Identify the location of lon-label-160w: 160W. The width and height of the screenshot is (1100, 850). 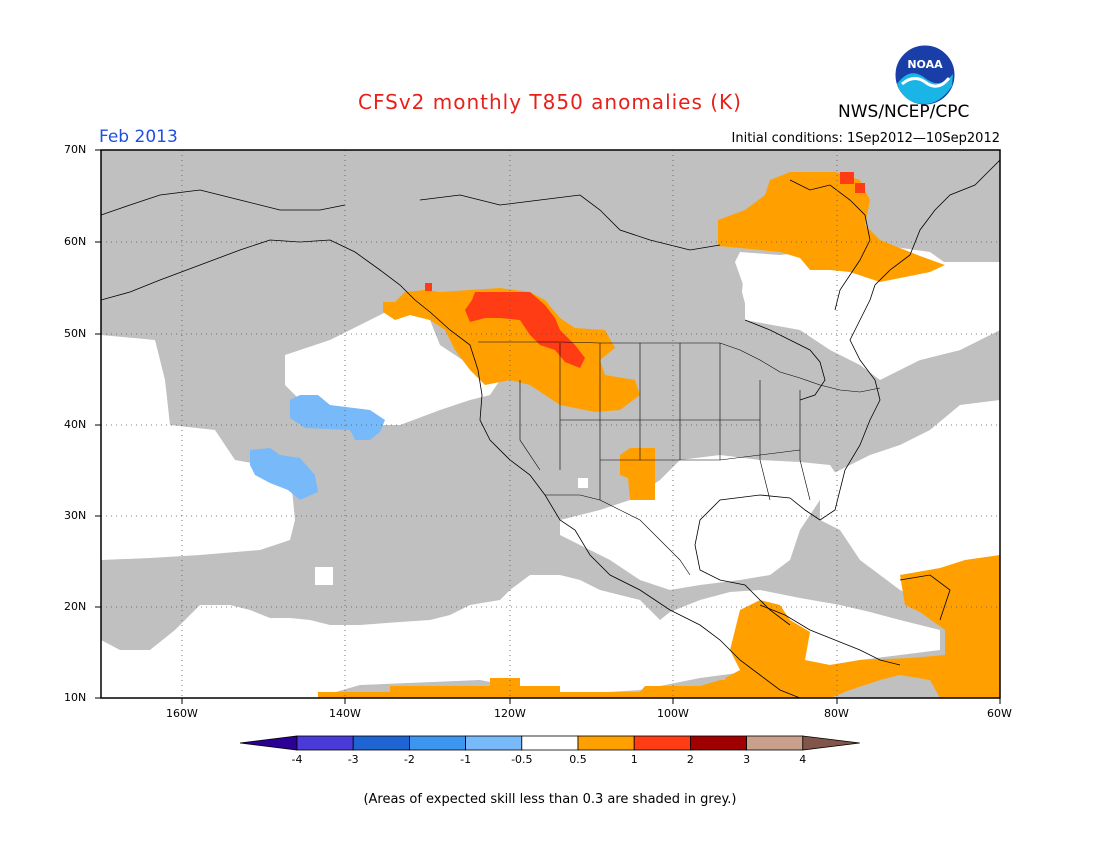
(182, 713).